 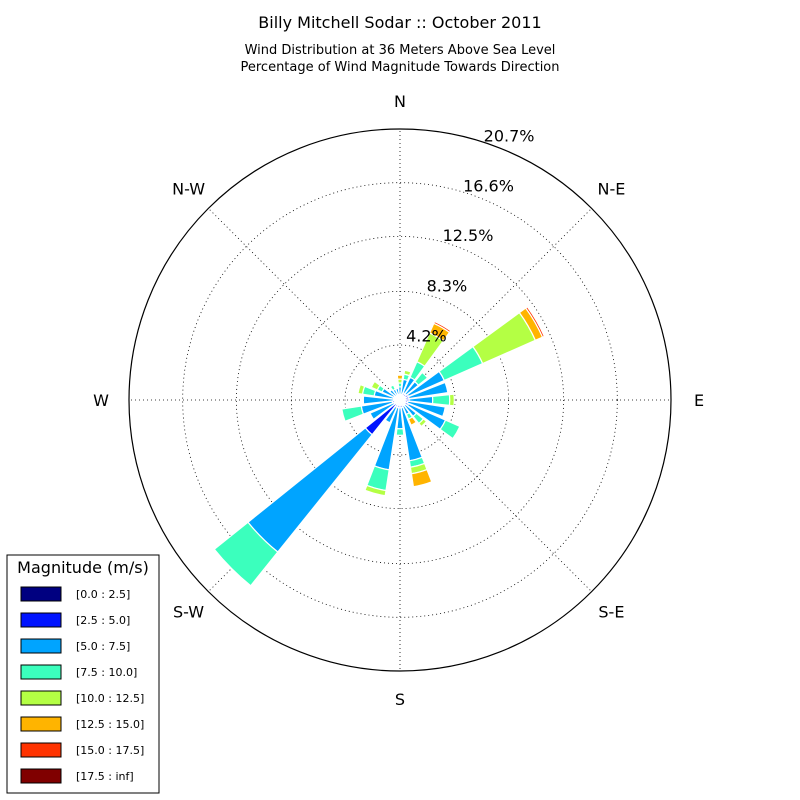 I want to click on legend-label: [12.5 : 15.0], so click(x=110, y=724).